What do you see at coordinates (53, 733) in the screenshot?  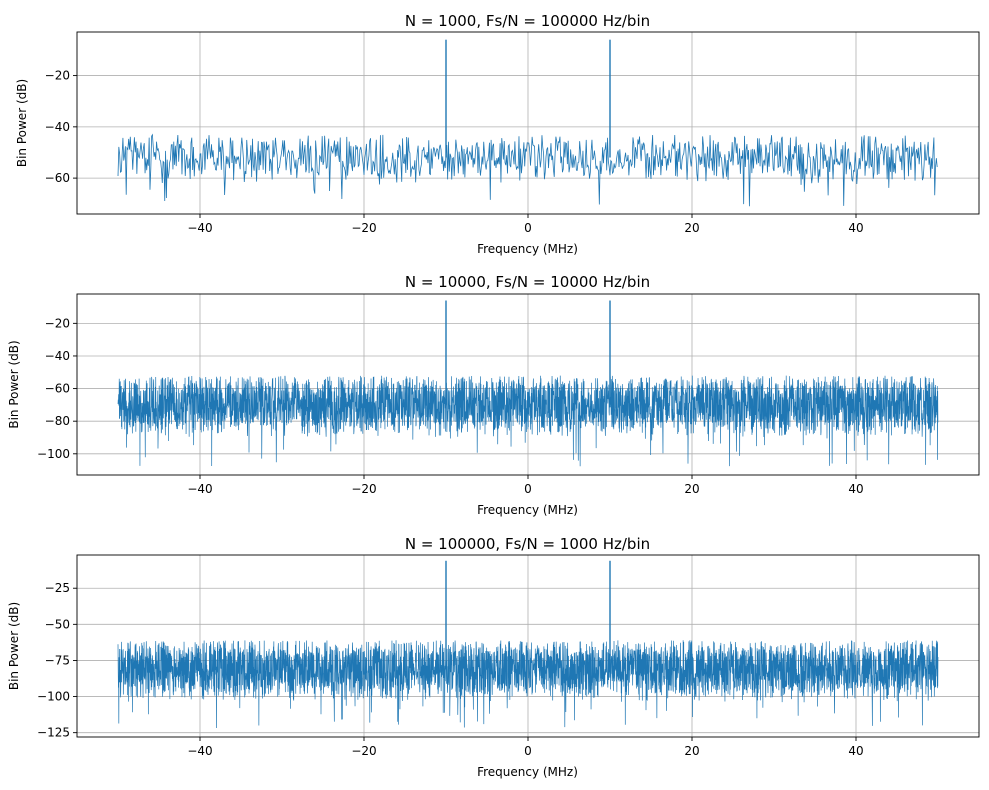 I see `y-tick-label: −125` at bounding box center [53, 733].